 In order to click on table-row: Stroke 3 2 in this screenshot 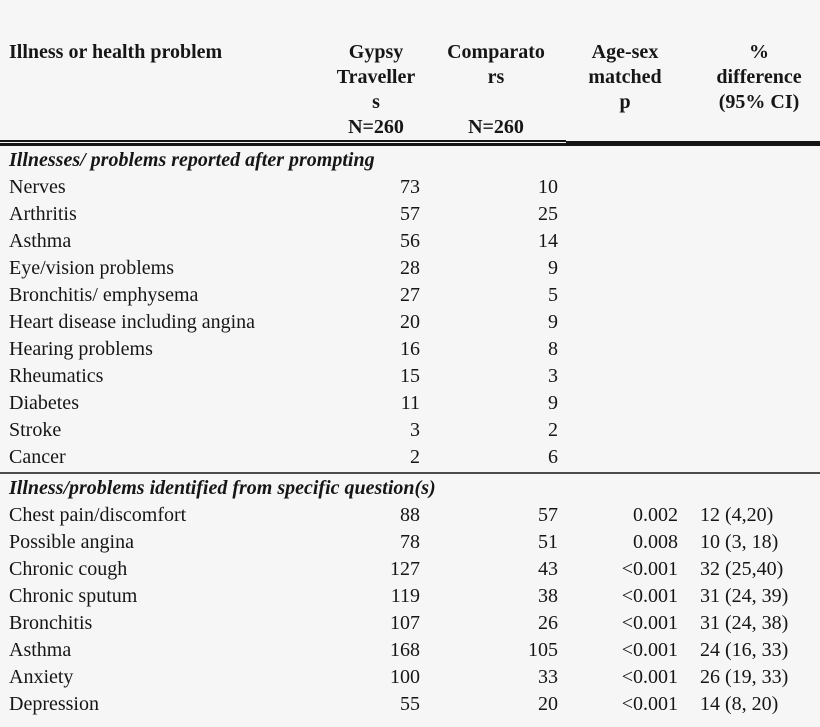, I will do `click(410, 430)`.